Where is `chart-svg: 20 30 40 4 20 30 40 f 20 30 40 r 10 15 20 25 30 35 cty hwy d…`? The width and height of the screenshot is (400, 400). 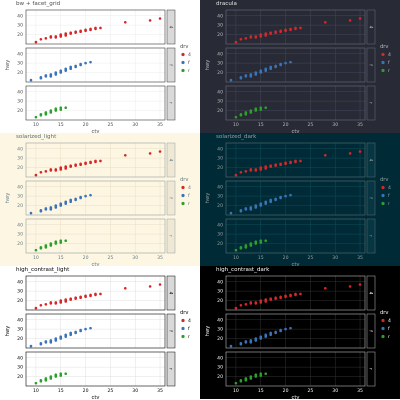
chart-svg: 20 30 40 4 20 30 40 f 20 30 40 r 10 15 20 25 30 35 cty hwy d… is located at coordinates (298, 204).